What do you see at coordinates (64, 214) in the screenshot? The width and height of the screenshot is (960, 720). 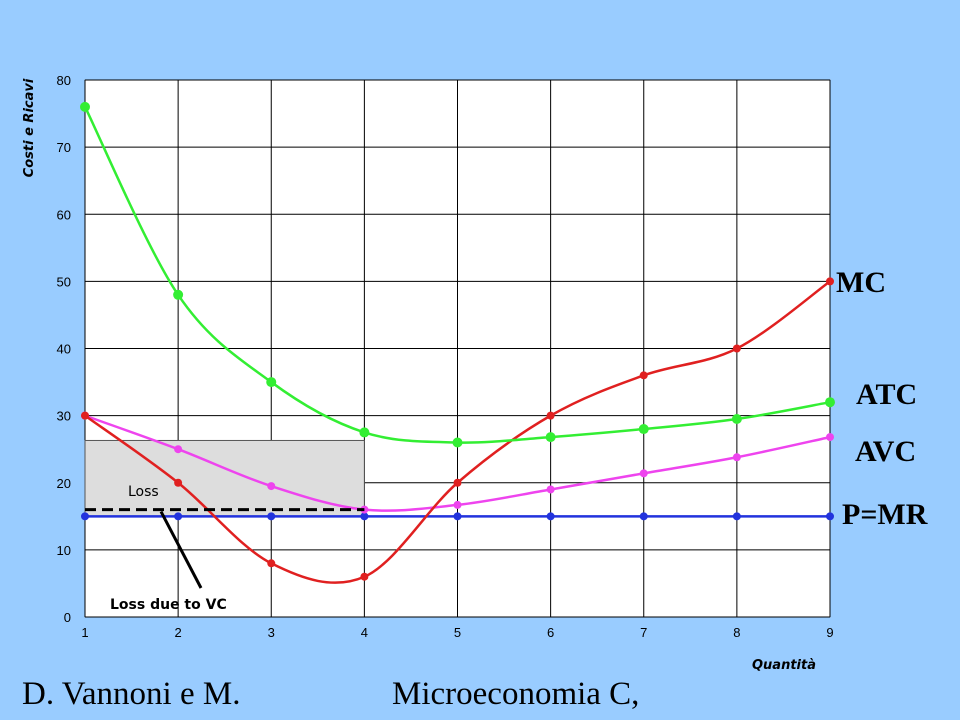 I see `y-tick-label: 60` at bounding box center [64, 214].